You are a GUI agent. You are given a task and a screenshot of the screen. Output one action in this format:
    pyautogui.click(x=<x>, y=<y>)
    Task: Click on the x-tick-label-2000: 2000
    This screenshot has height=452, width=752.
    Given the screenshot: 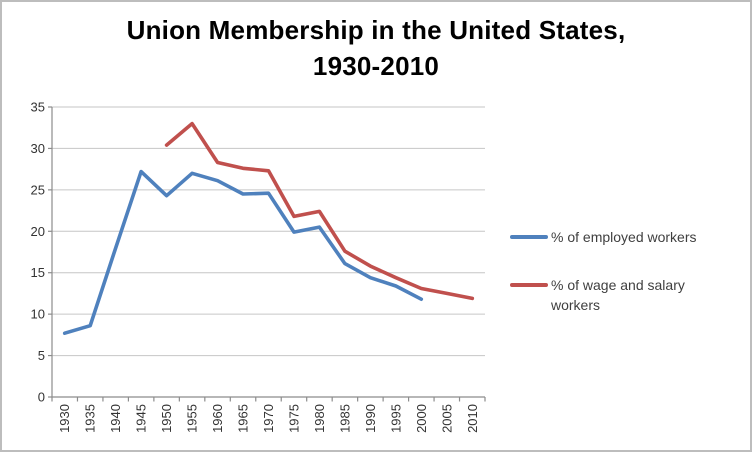 What is the action you would take?
    pyautogui.click(x=421, y=418)
    